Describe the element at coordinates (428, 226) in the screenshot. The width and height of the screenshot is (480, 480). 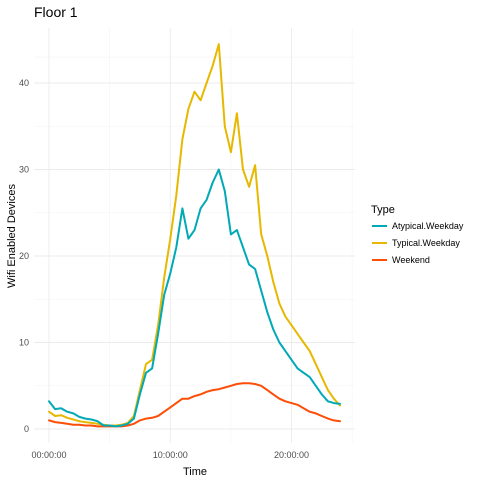
I see `legend-label-atypical-weekday: Atypical.Weekday` at that location.